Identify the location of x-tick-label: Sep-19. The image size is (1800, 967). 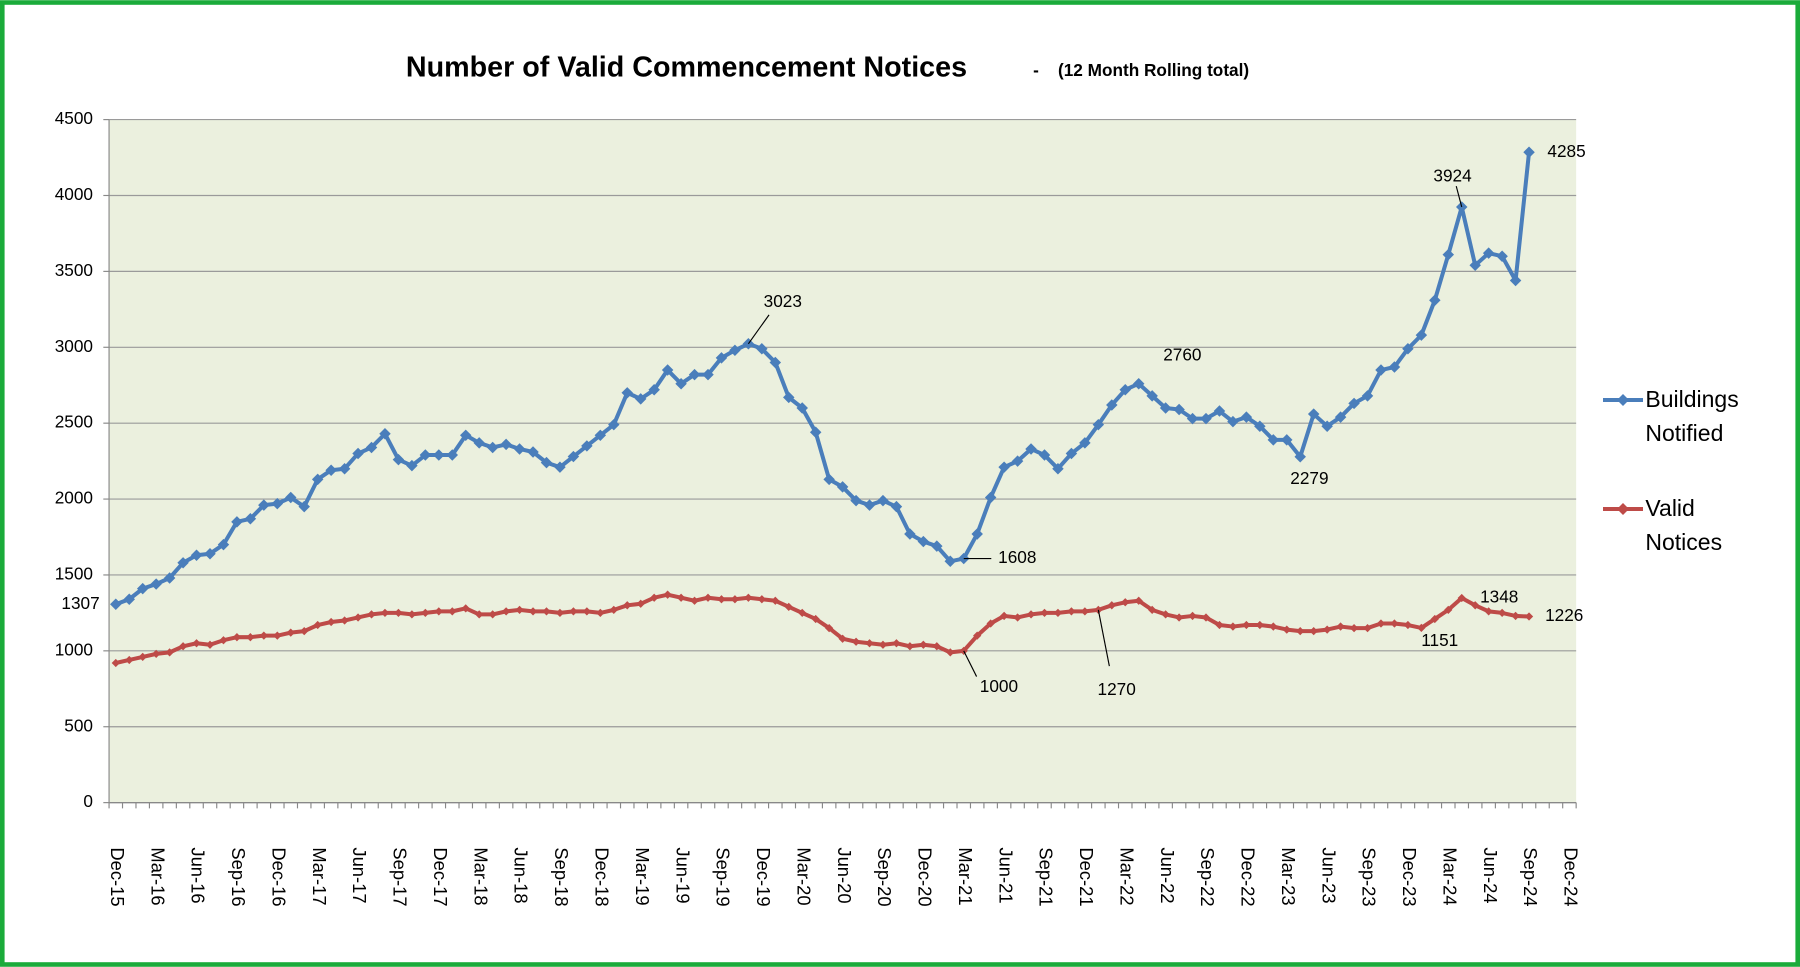
(723, 876).